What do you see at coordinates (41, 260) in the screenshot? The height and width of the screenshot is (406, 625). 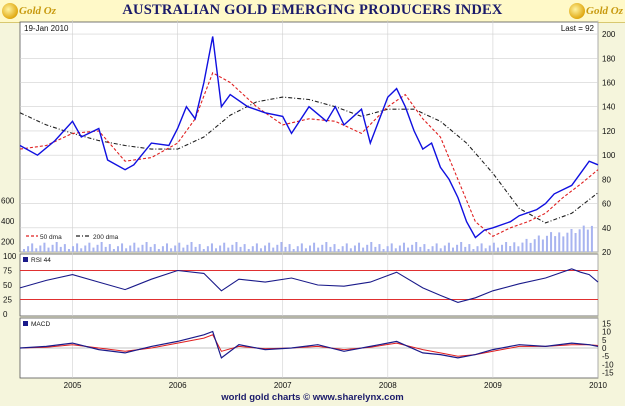 I see `rsi-label: RSI 44` at bounding box center [41, 260].